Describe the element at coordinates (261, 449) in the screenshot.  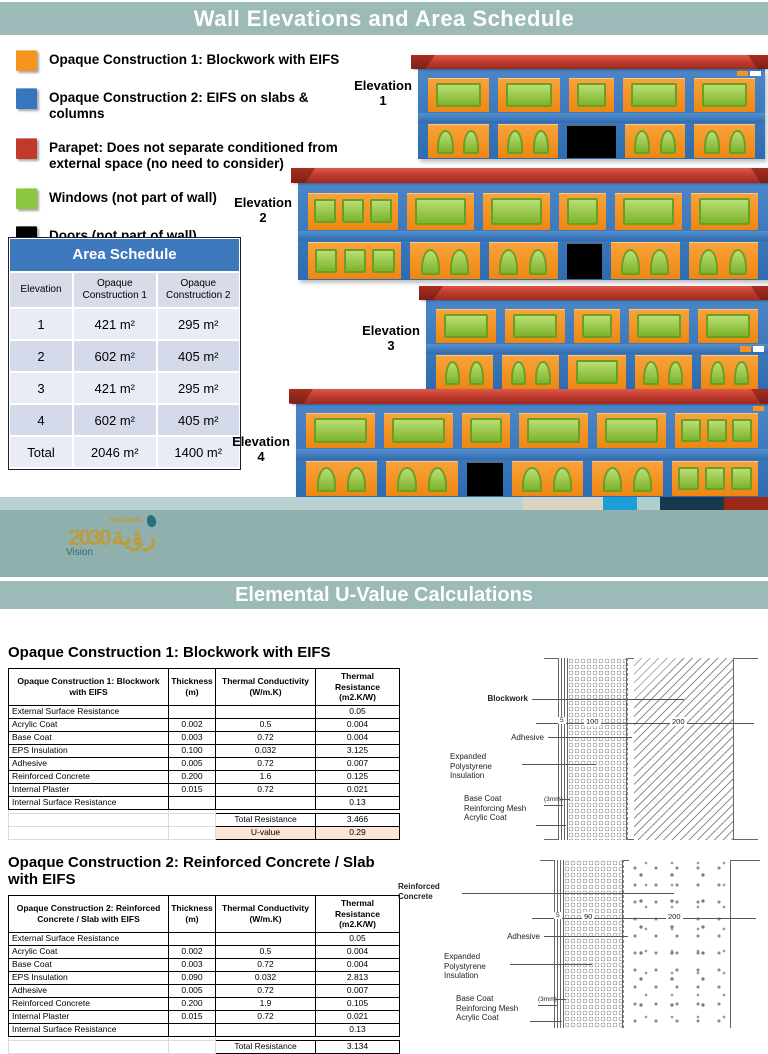
I see `elevation-label: Elevation 4` at that location.